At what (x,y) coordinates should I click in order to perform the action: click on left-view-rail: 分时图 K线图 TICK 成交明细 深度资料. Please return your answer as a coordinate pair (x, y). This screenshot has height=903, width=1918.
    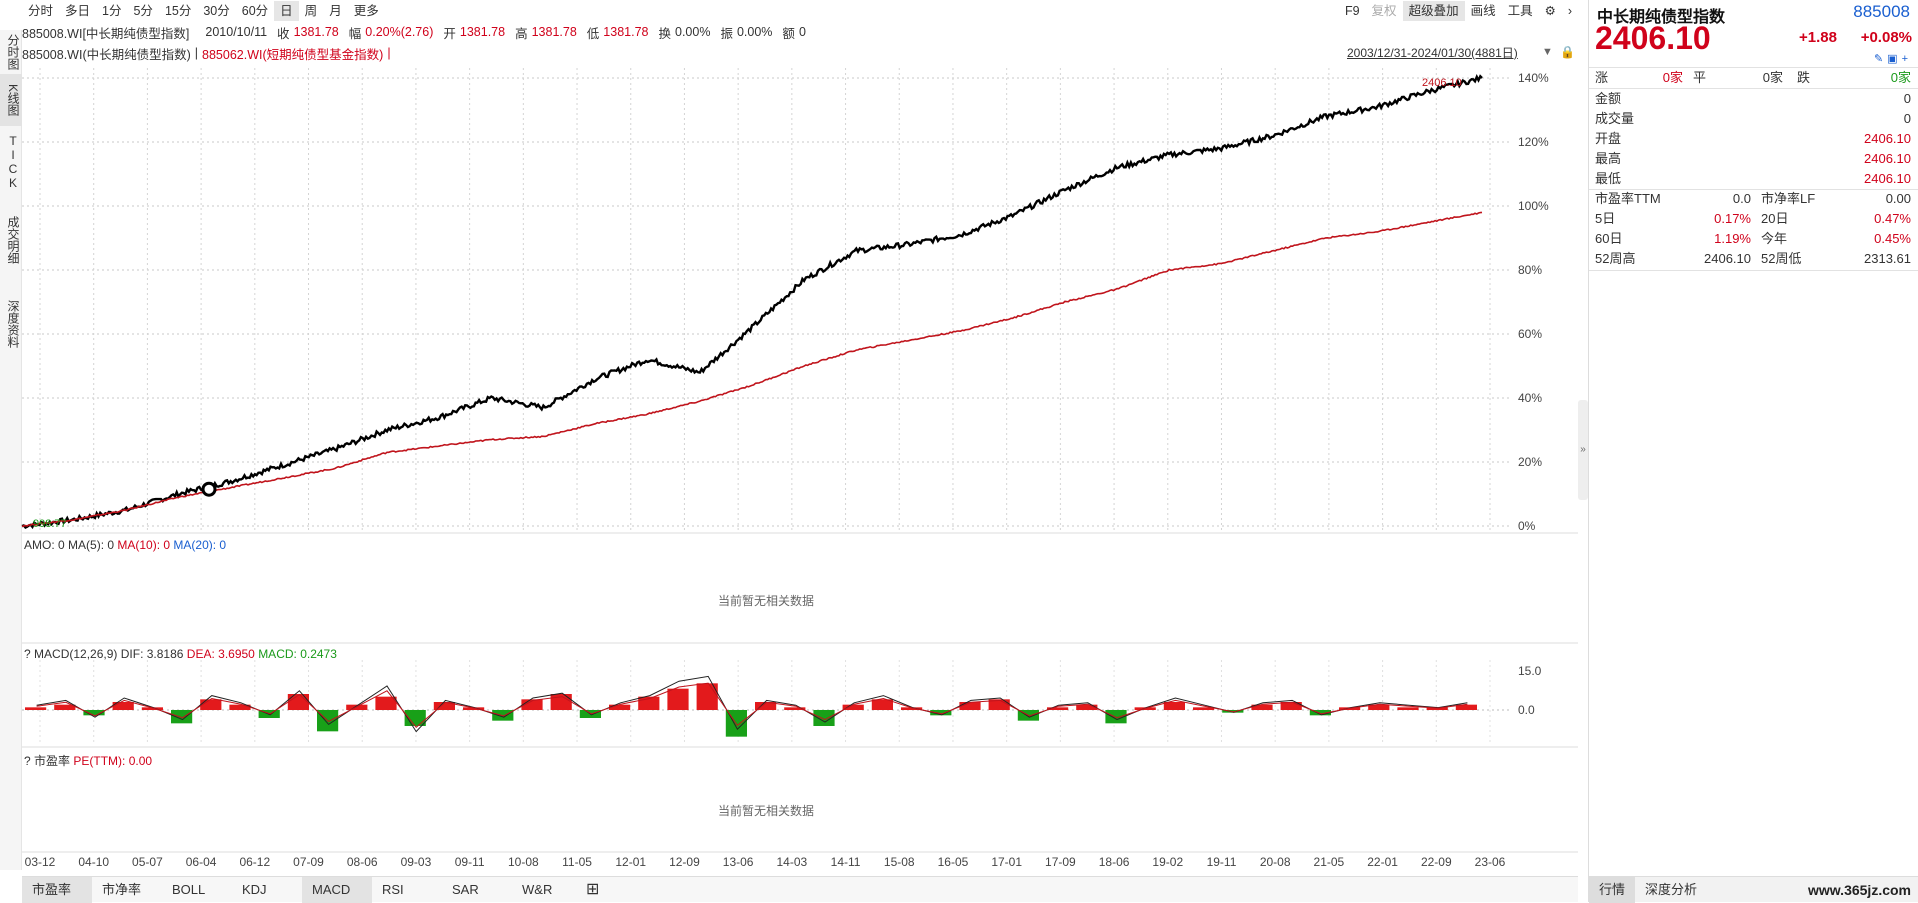
    Looking at the image, I should click on (11, 450).